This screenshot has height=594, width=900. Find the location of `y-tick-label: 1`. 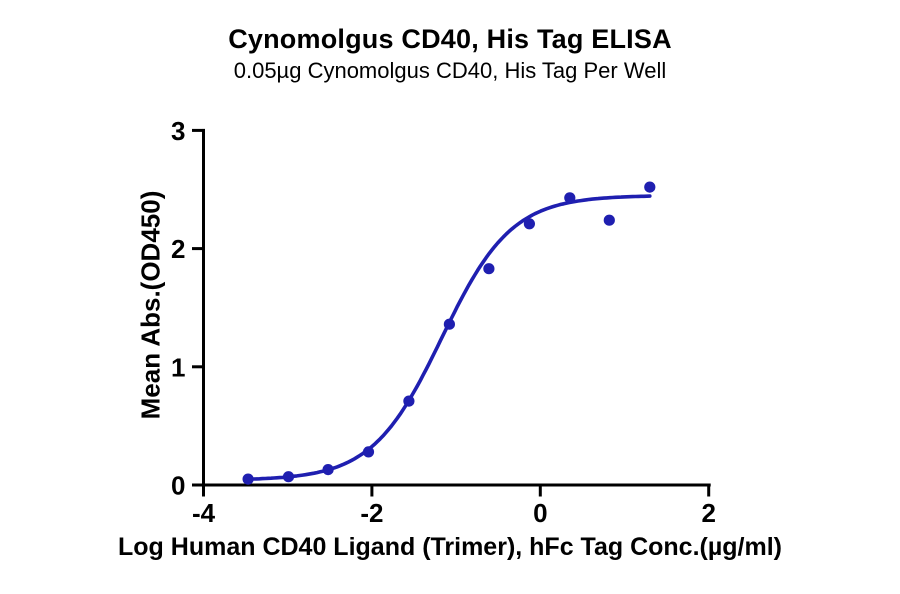

y-tick-label: 1 is located at coordinates (178, 367).